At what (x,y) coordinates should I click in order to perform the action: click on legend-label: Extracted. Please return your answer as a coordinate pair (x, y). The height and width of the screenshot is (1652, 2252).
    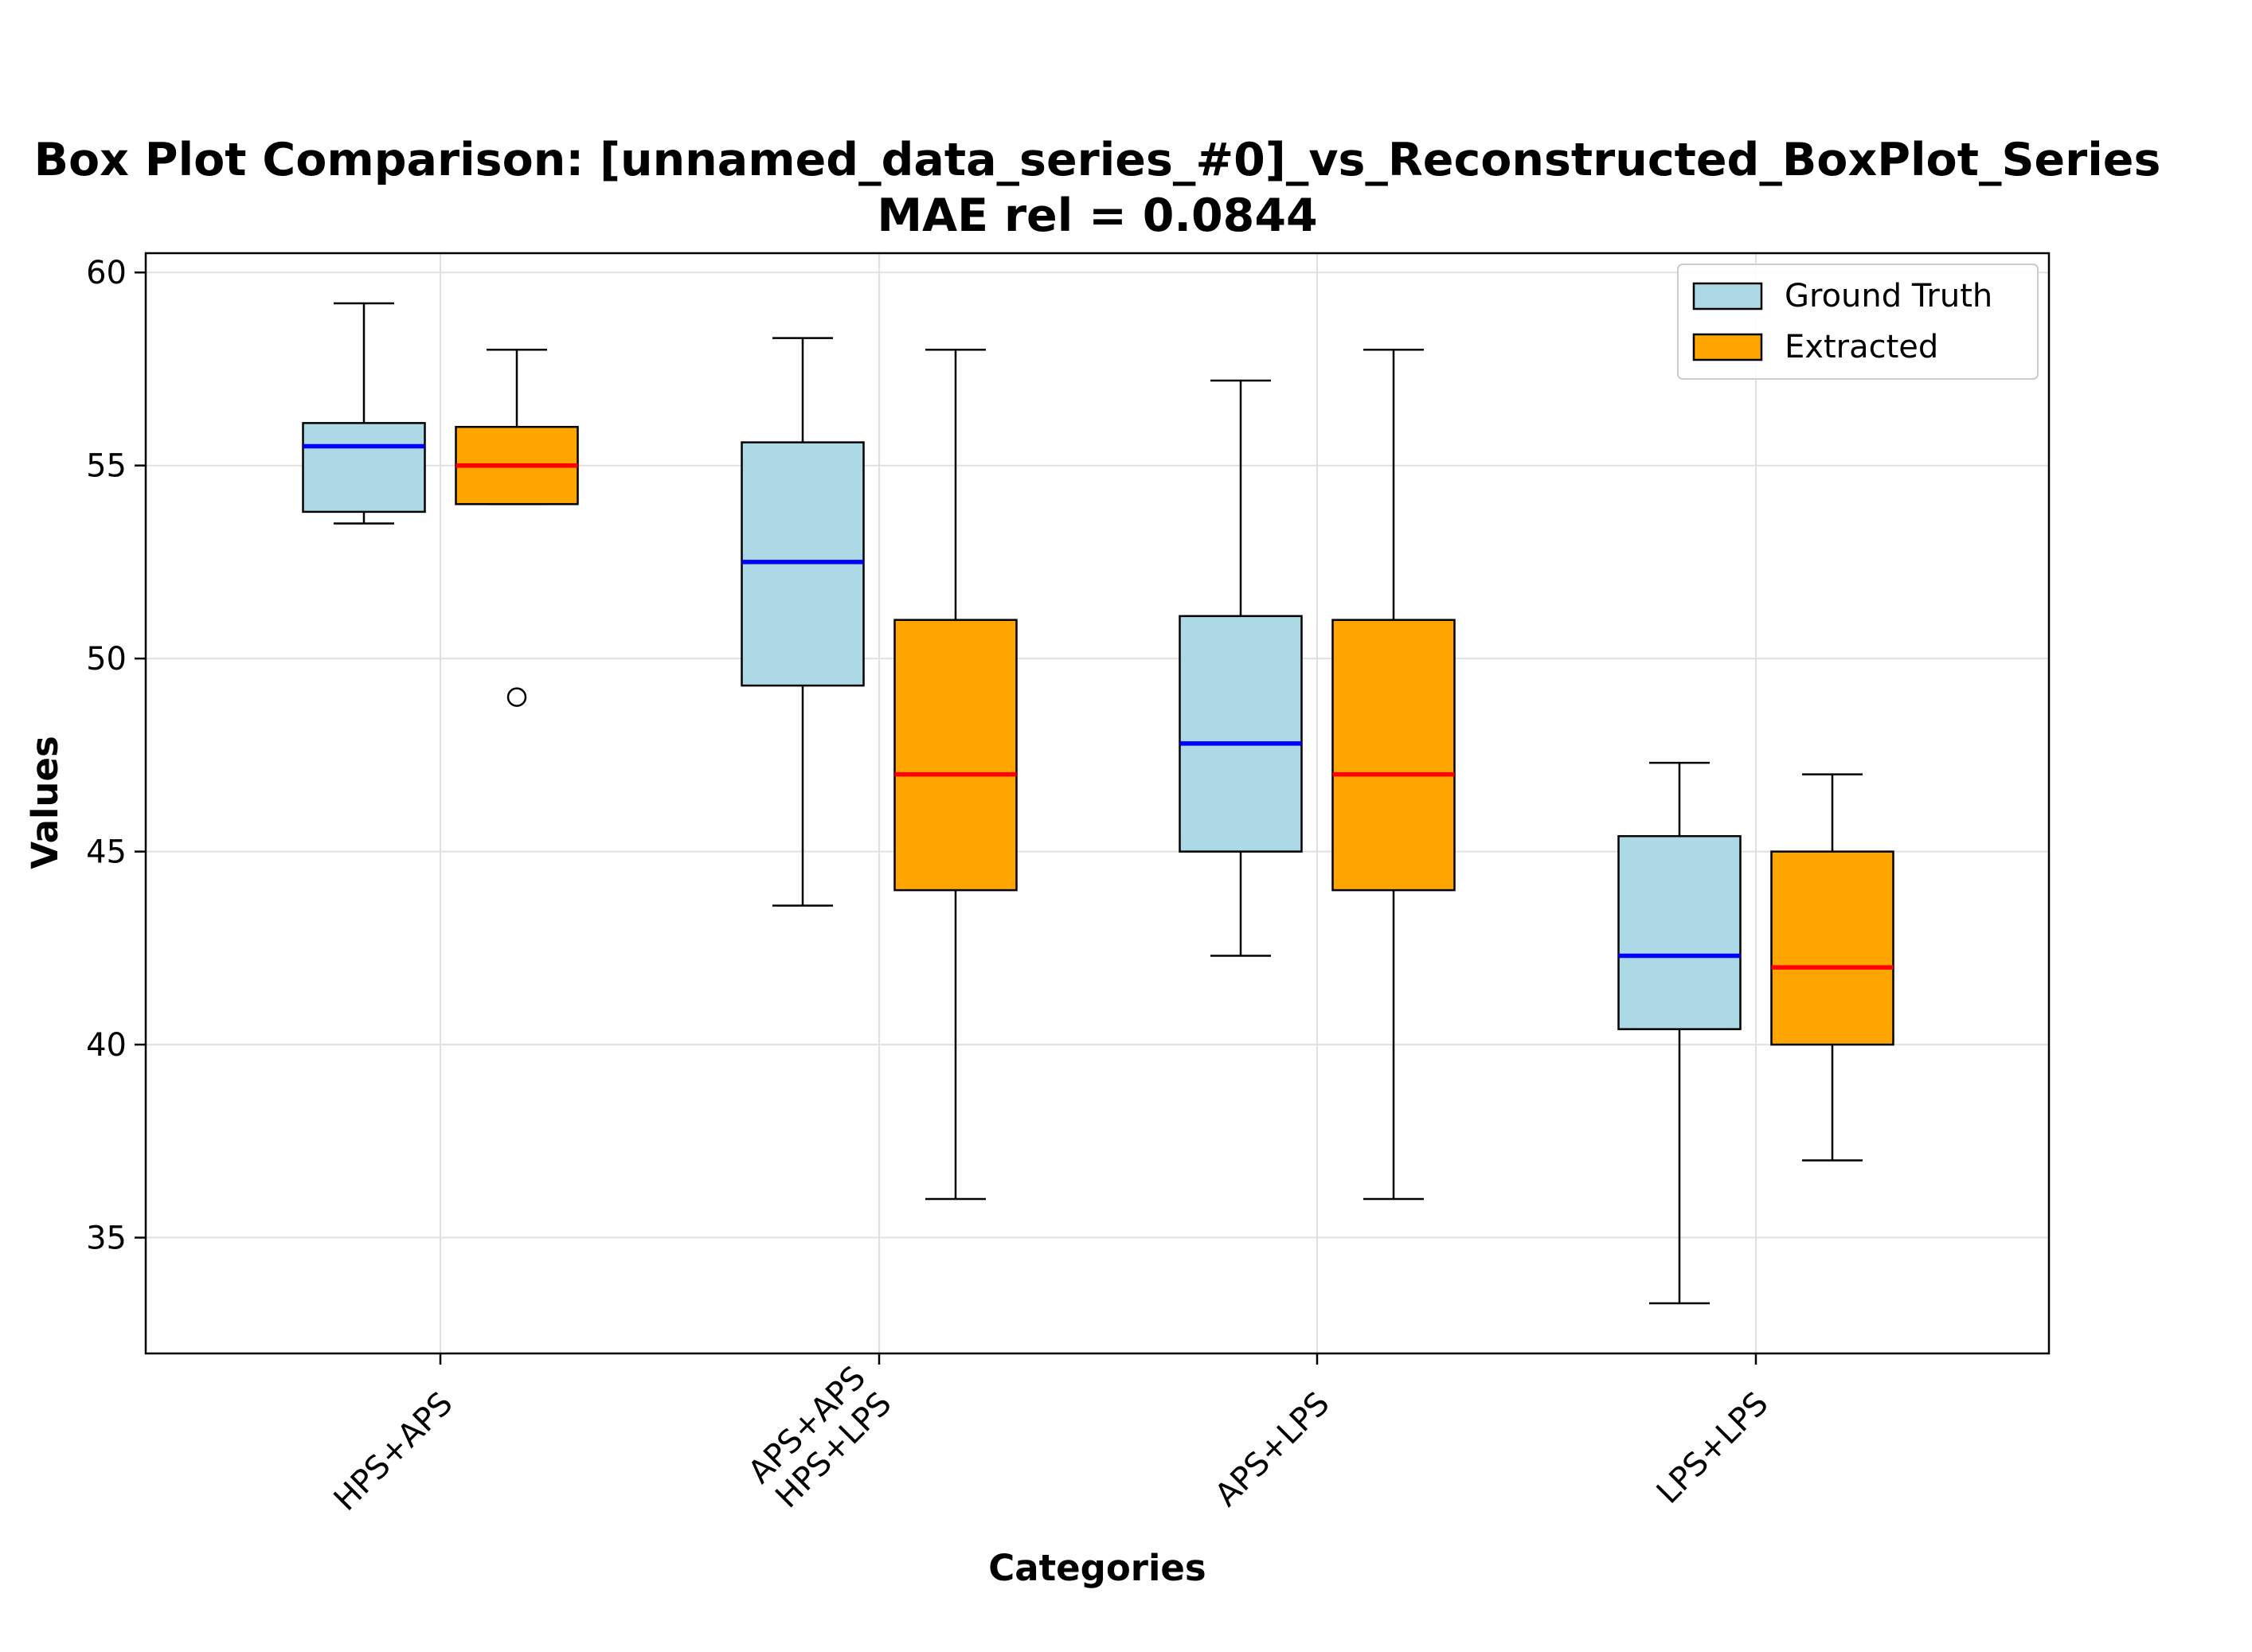
    Looking at the image, I should click on (1861, 347).